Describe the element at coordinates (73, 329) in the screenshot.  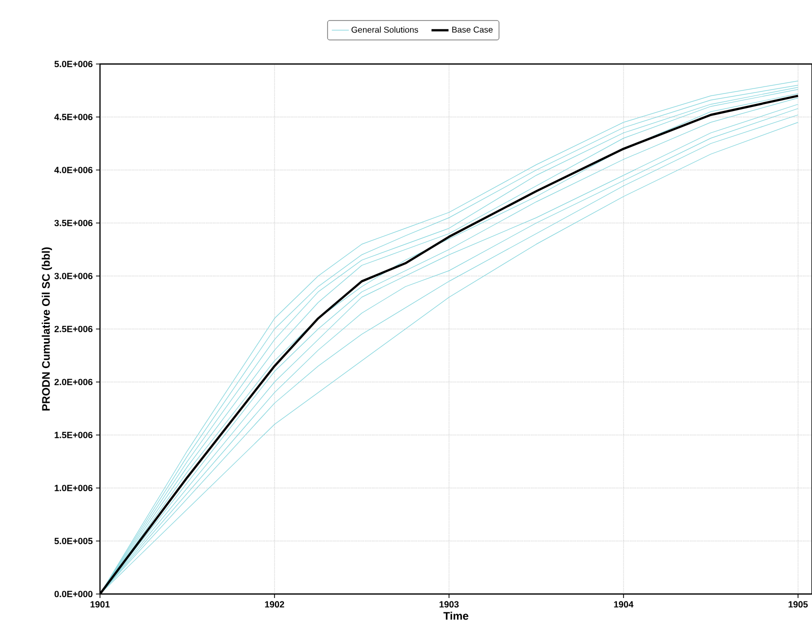
I see `y-tick-label: 2.5E+006` at that location.